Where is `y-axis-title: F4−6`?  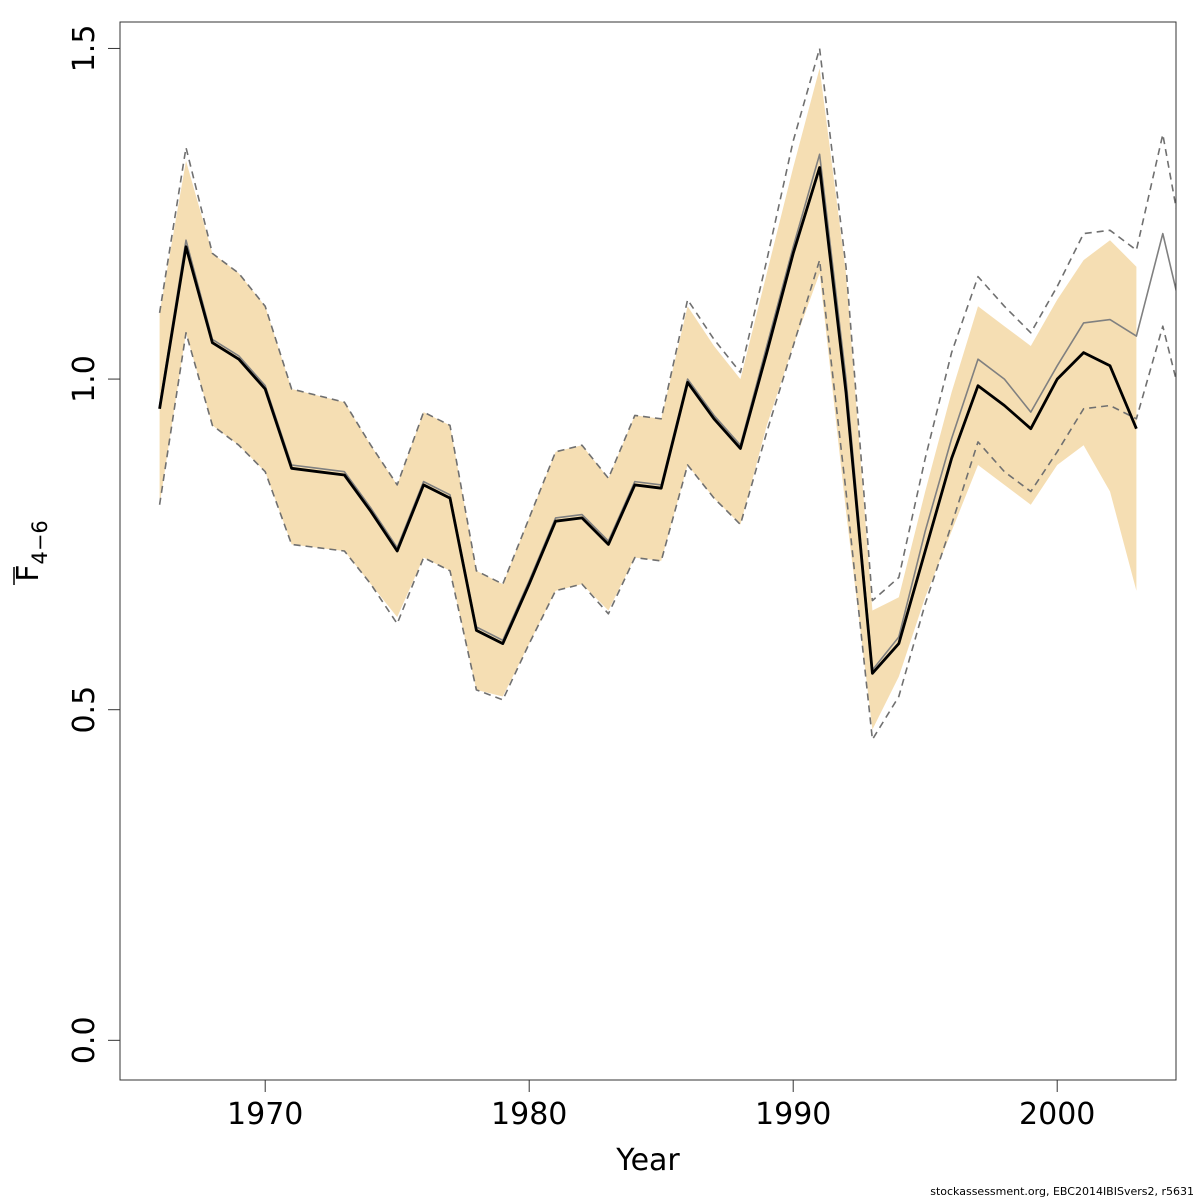 y-axis-title: F4−6 is located at coordinates (31, 552).